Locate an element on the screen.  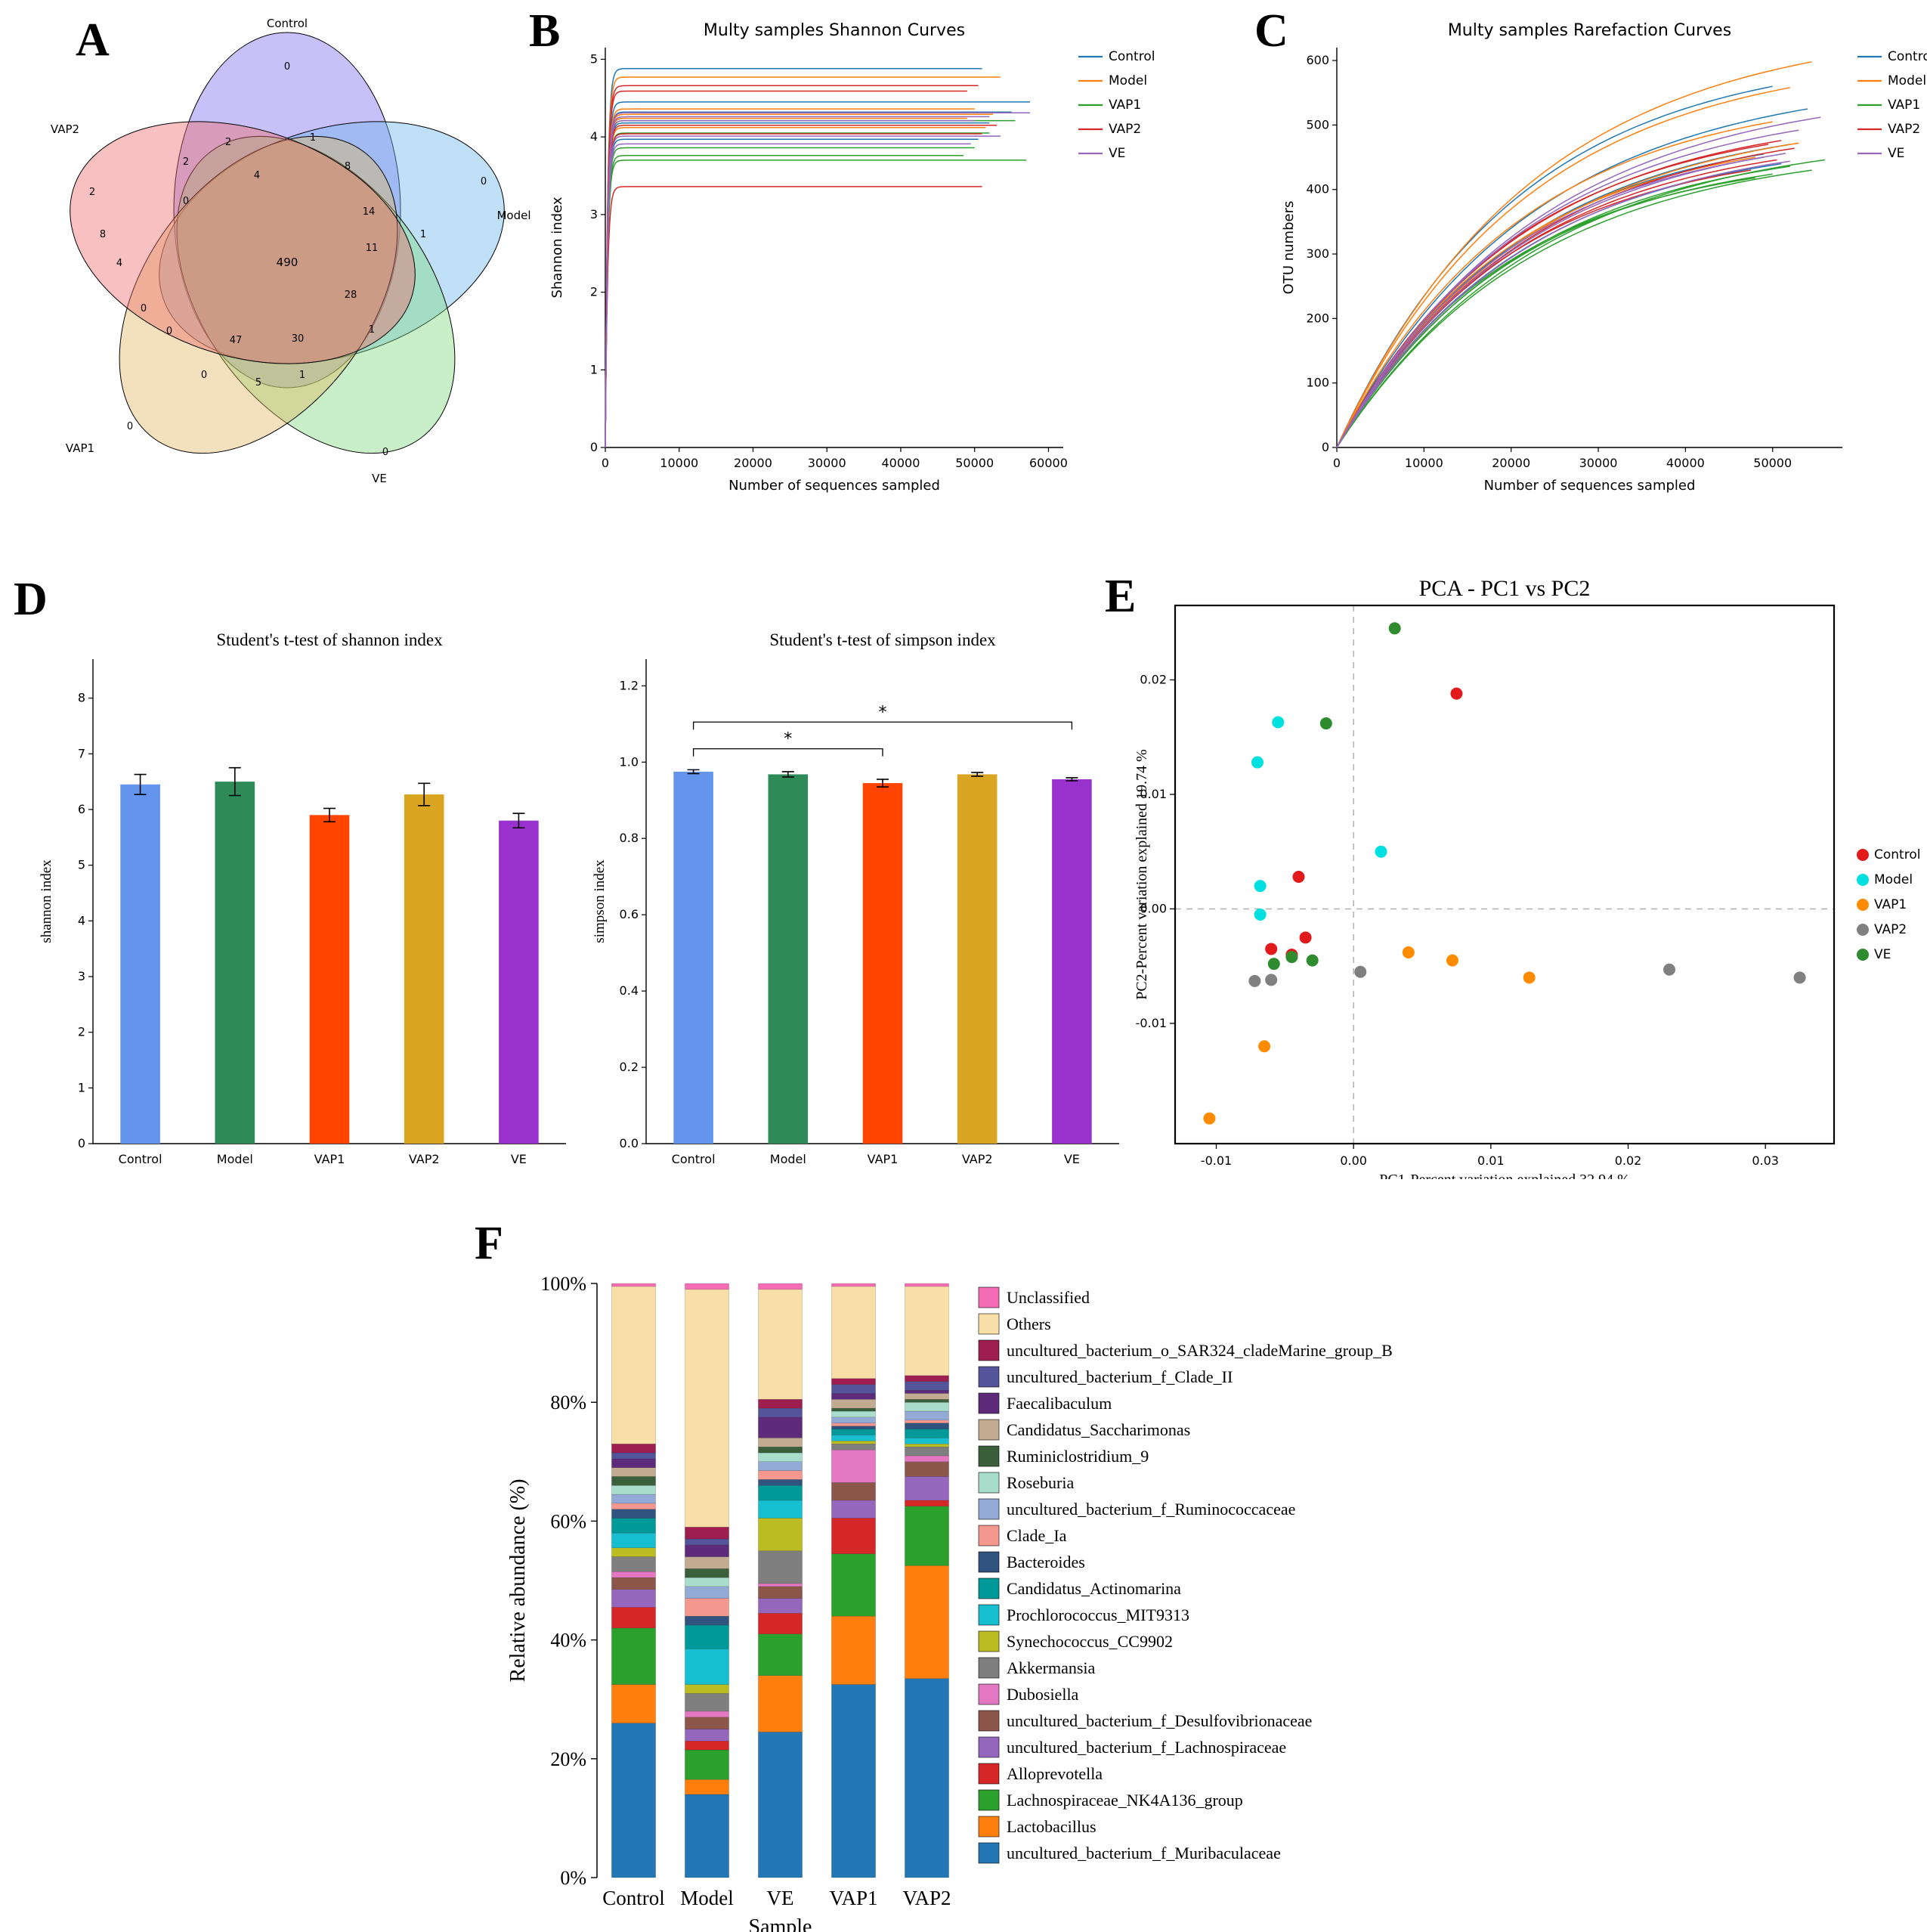
svg-text: 11 is located at coordinates (373, 248).